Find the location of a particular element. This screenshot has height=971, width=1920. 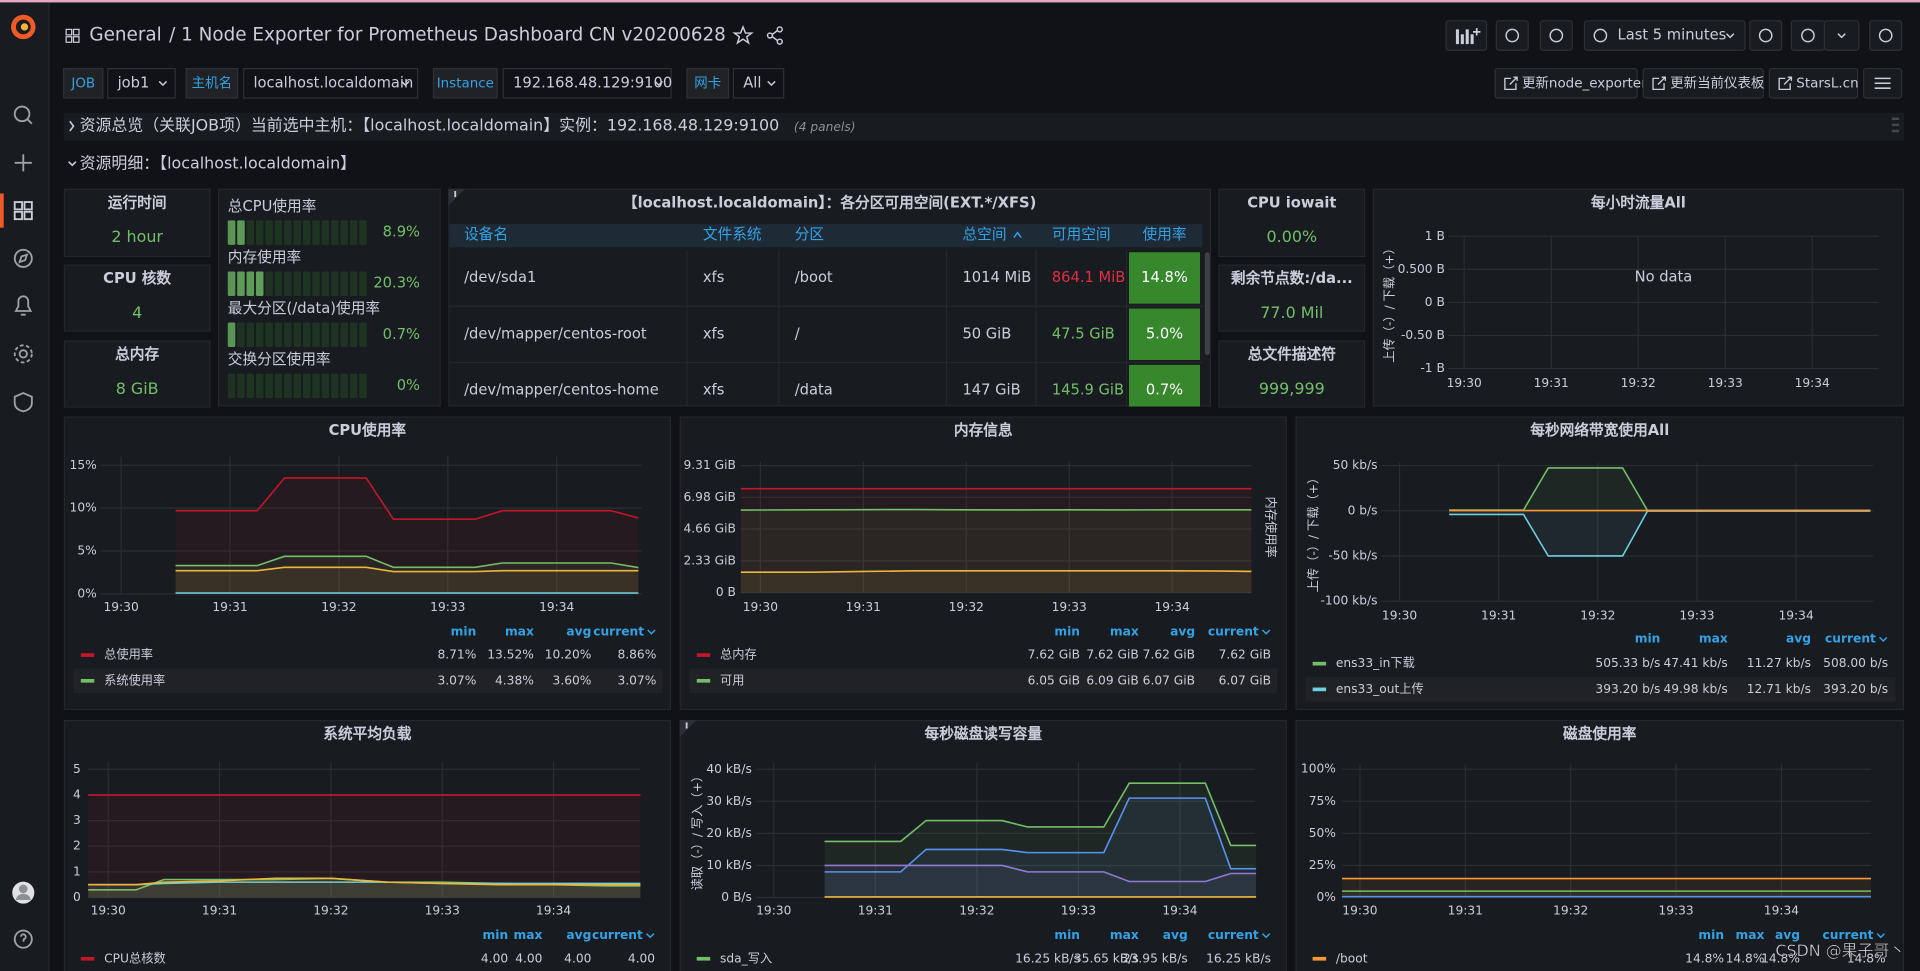

variable-select: localhost.localdomain is located at coordinates (331, 83).